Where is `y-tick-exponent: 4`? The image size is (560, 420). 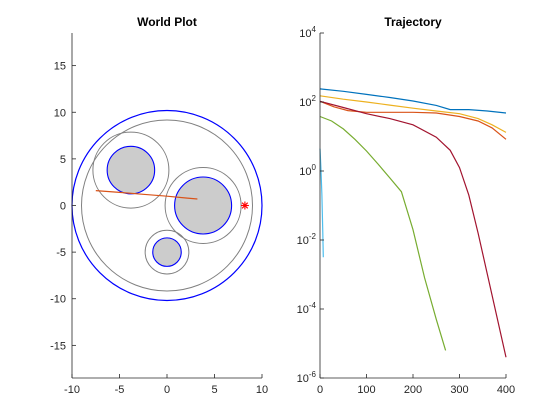 y-tick-exponent: 4 is located at coordinates (314, 29).